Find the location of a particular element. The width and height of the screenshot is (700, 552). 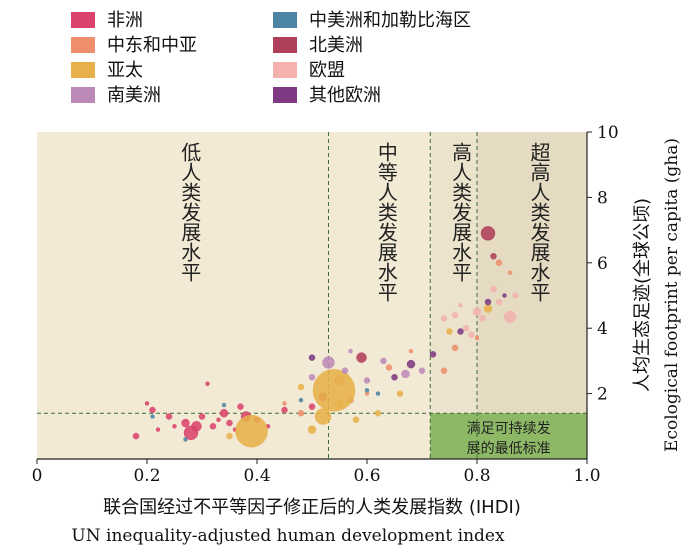

sustainable-box-label: 展的最低标准 is located at coordinates (509, 449).